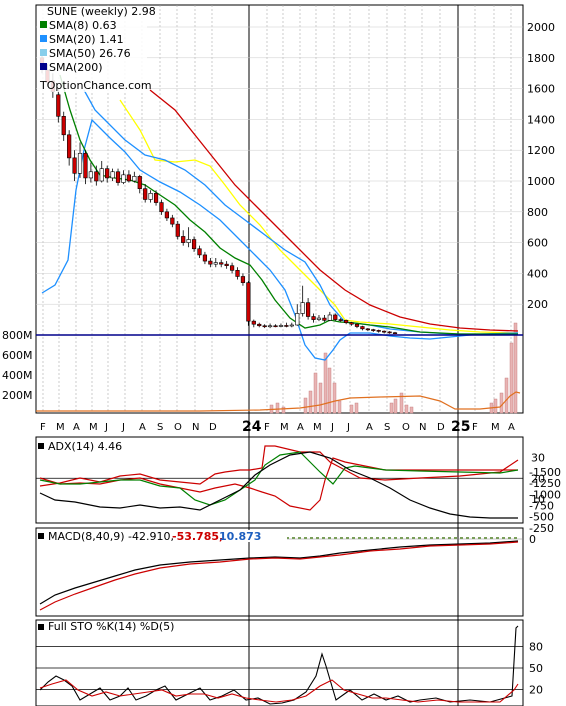 Image resolution: width=566 pixels, height=706 pixels. Describe the element at coordinates (86, 39) in the screenshot. I see `sma20-label: SMA(20) 1.41` at that location.